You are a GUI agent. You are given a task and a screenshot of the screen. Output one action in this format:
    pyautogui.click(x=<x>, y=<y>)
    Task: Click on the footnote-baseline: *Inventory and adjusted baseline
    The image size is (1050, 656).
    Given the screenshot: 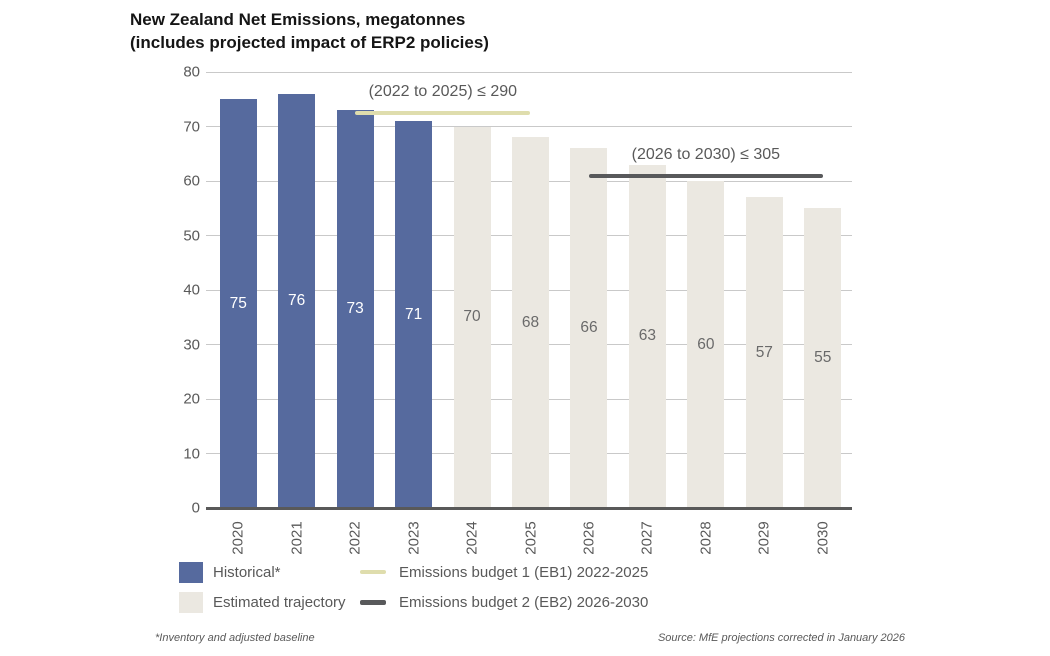 What is the action you would take?
    pyautogui.click(x=235, y=638)
    